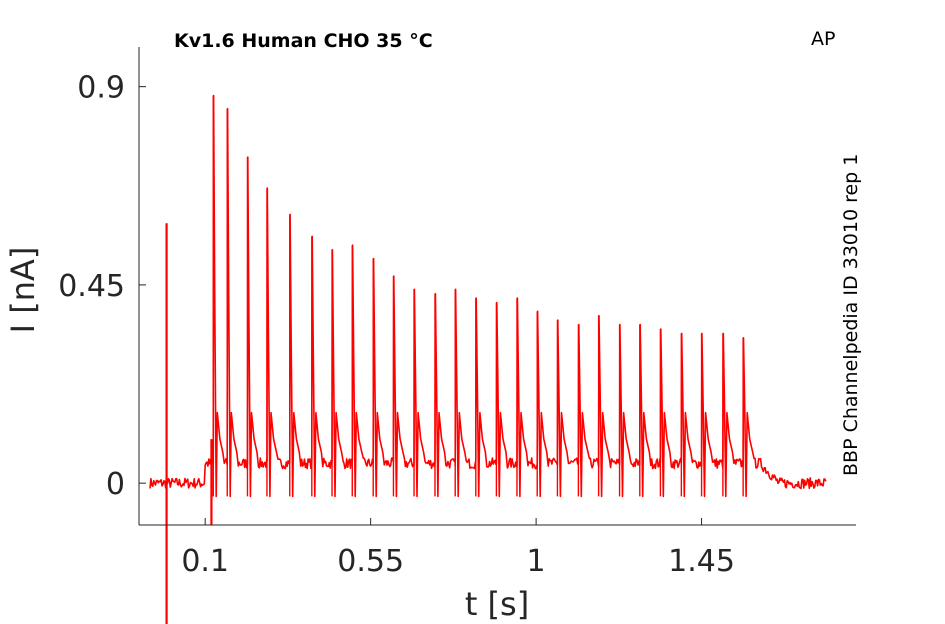 This screenshot has height=624, width=945. I want to click on x-tick-label: 1.45, so click(701, 561).